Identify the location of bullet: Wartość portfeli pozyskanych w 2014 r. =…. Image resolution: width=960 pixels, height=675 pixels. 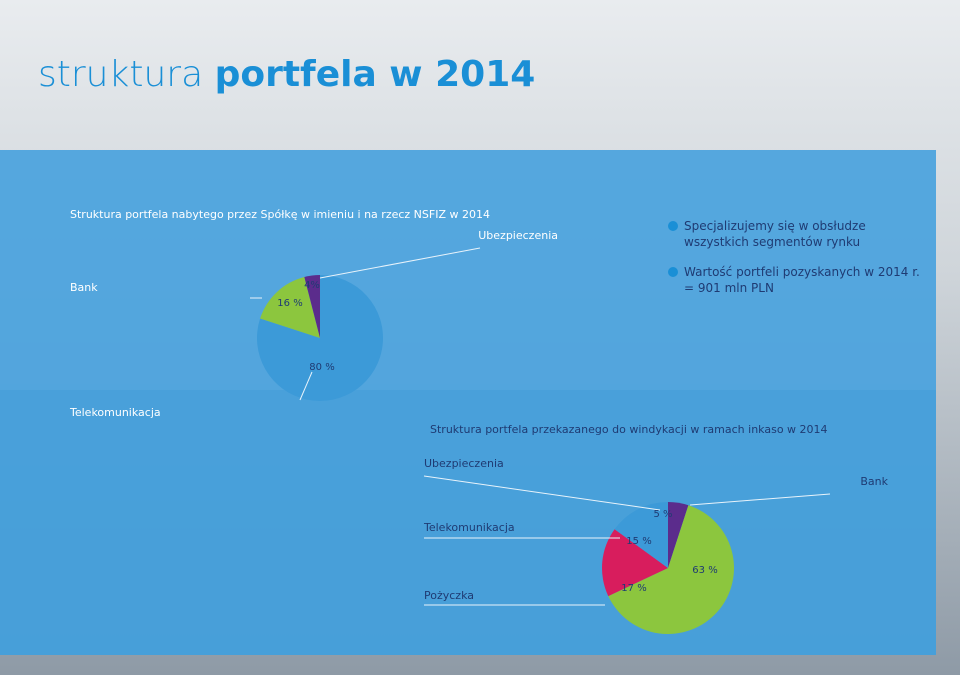
(796, 280).